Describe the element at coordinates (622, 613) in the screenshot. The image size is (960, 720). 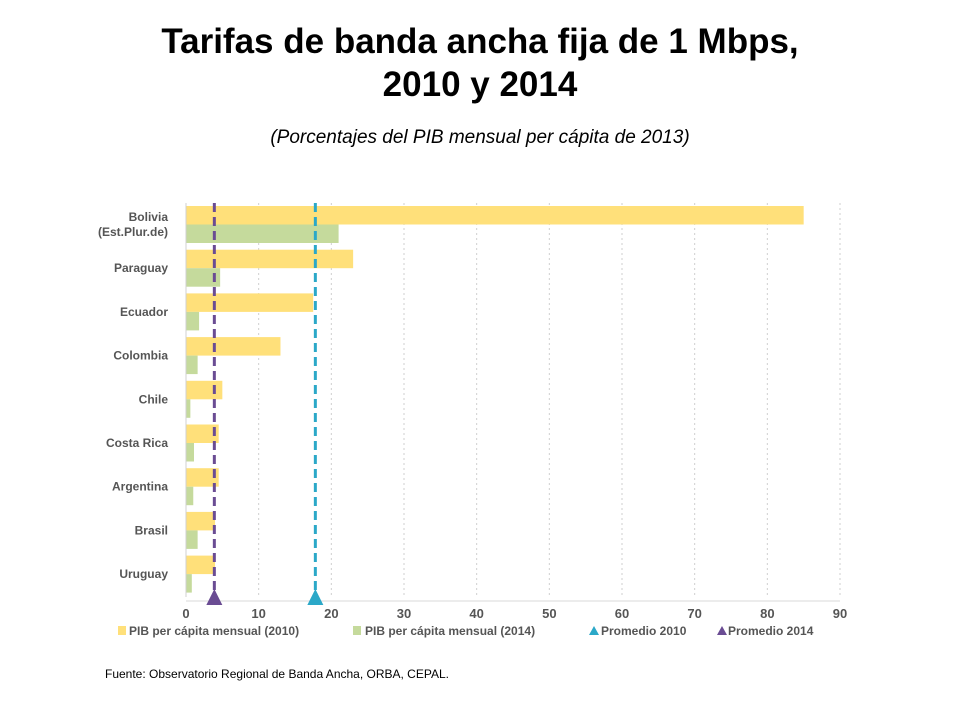
I see `x-tick-label: 60` at that location.